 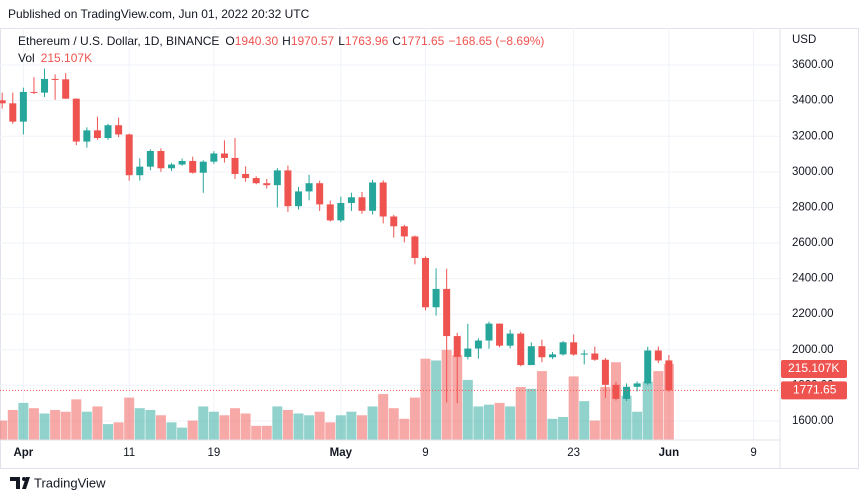 What do you see at coordinates (286, 41) in the screenshot?
I see `ohlc-key: H` at bounding box center [286, 41].